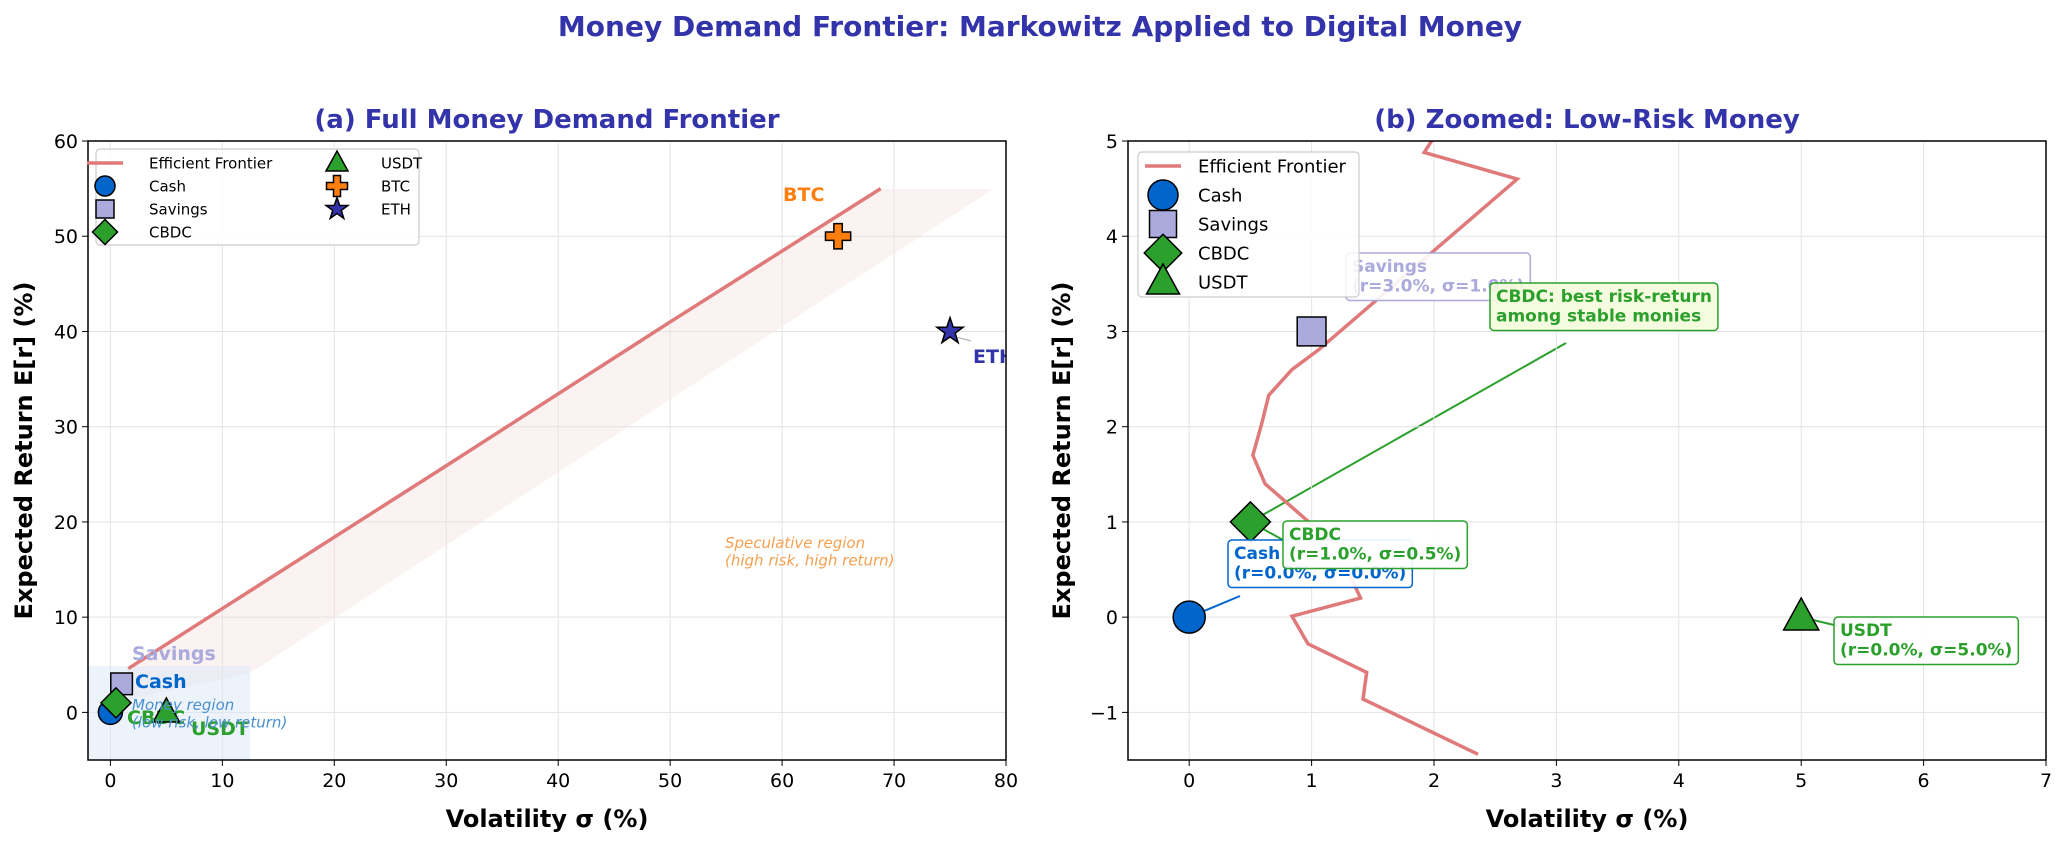  Describe the element at coordinates (1112, 142) in the screenshot. I see `y-tick-label: 5` at that location.